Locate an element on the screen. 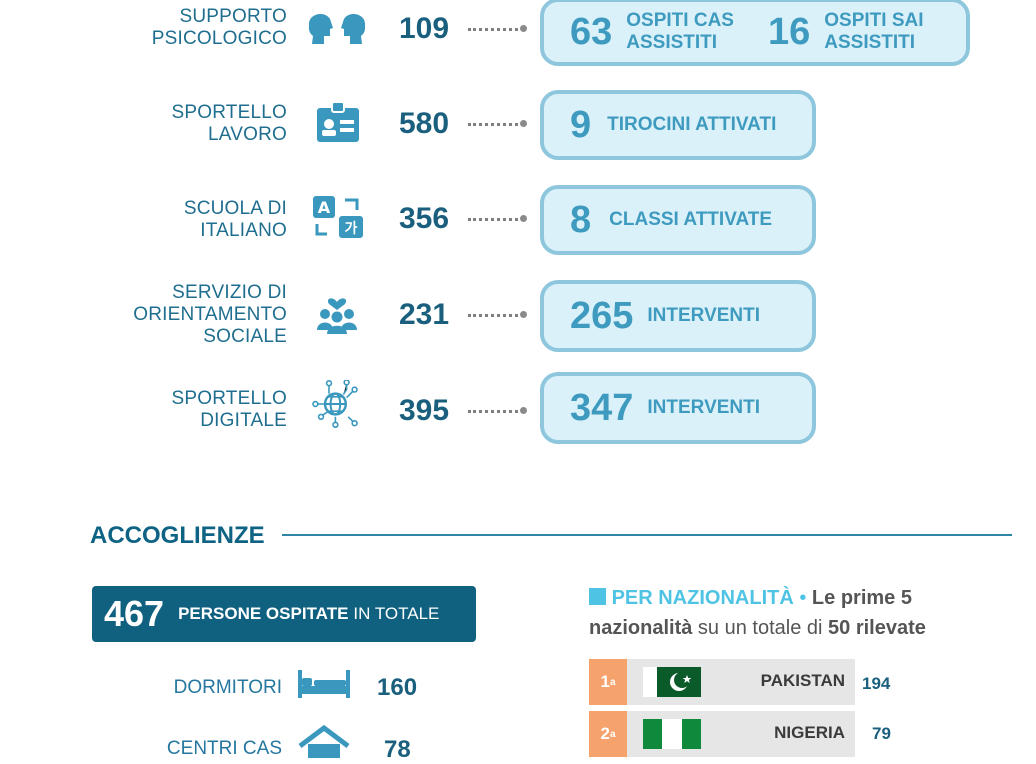  total-guests-number: 467 is located at coordinates (134, 613).